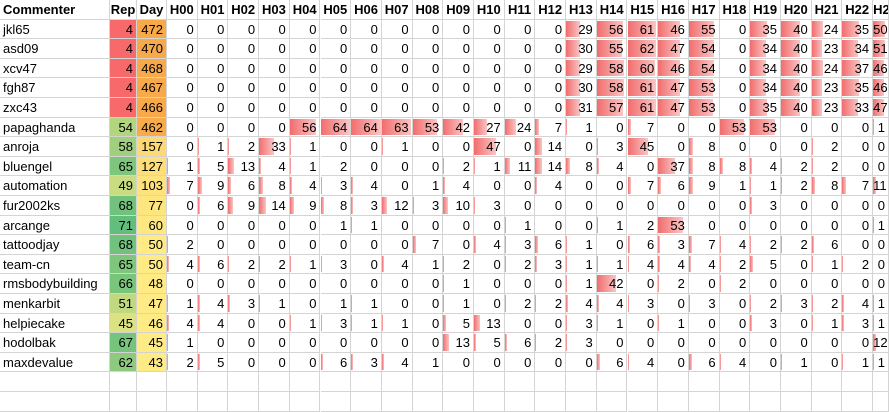 The image size is (889, 412). Describe the element at coordinates (520, 10) in the screenshot. I see `column-header: H11` at that location.